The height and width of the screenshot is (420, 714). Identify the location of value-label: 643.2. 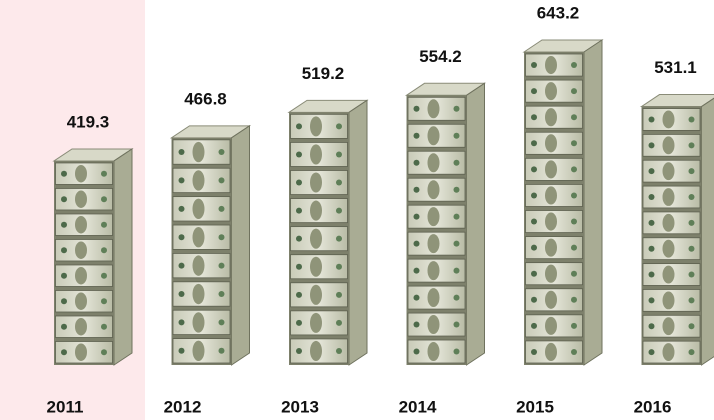
(558, 12).